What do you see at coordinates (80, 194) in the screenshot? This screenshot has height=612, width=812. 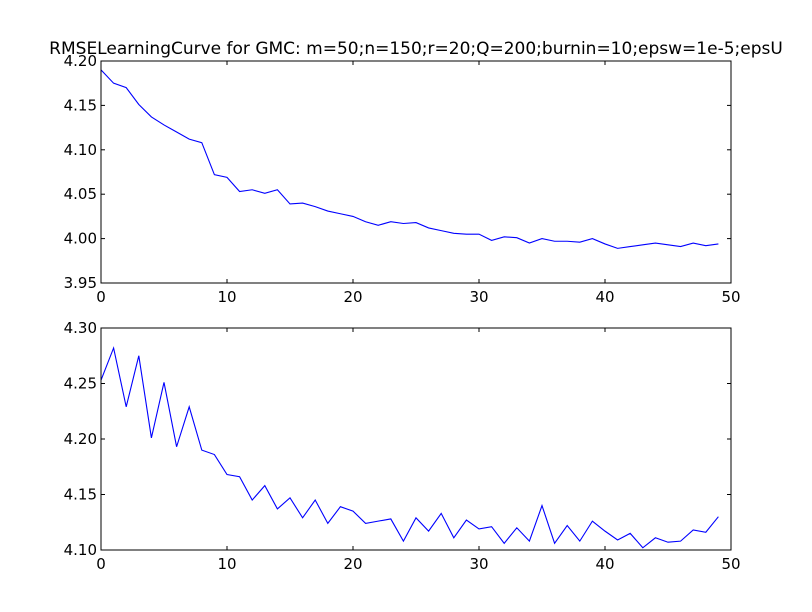 I see `y-tick-label: 4.05` at bounding box center [80, 194].